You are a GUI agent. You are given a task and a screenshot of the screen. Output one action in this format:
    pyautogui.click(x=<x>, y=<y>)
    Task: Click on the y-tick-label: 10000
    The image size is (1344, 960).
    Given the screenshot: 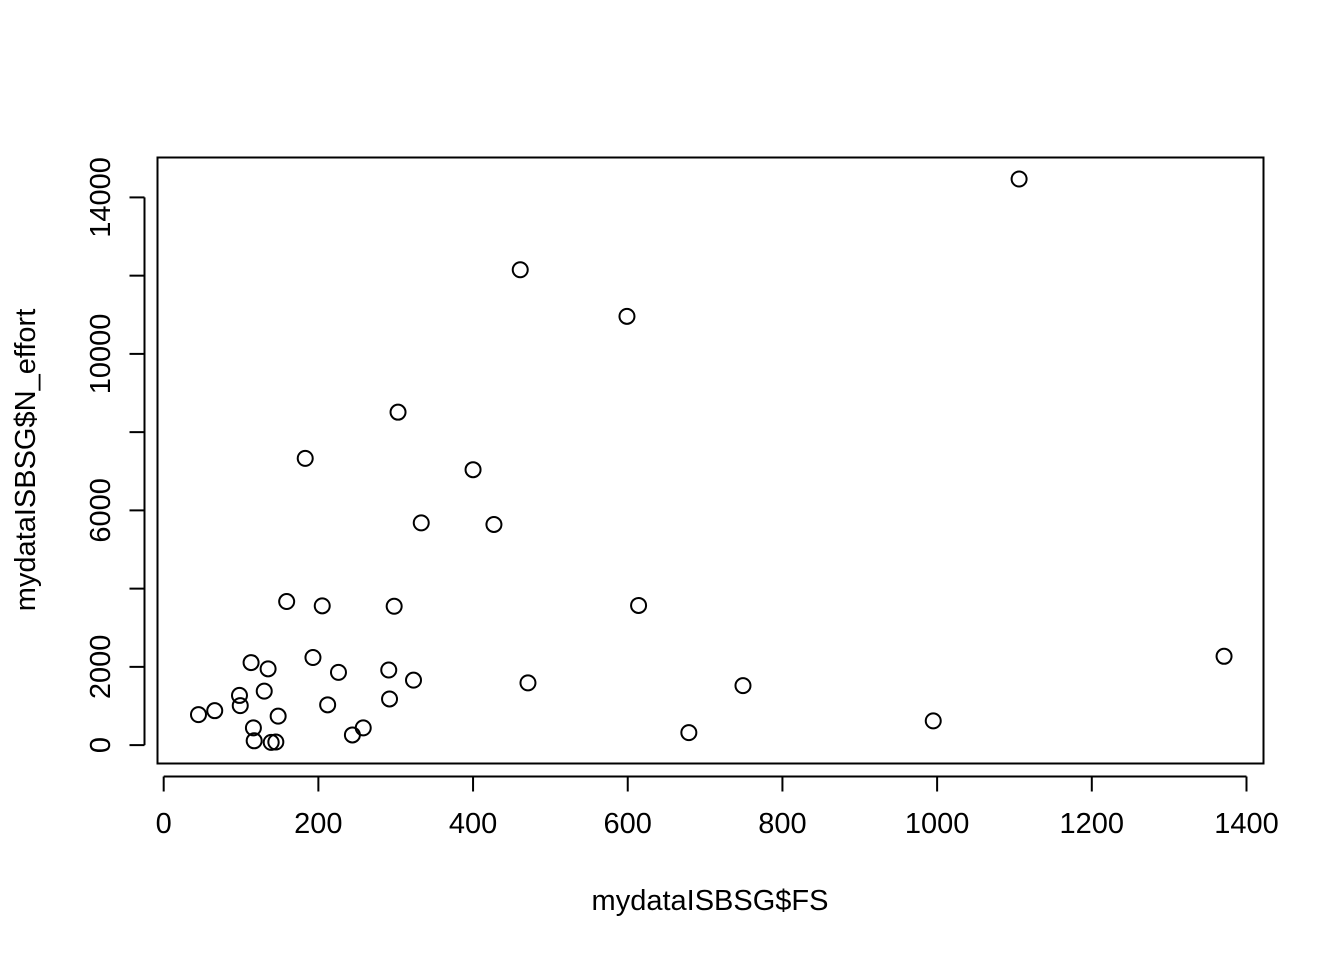 What is the action you would take?
    pyautogui.click(x=101, y=354)
    